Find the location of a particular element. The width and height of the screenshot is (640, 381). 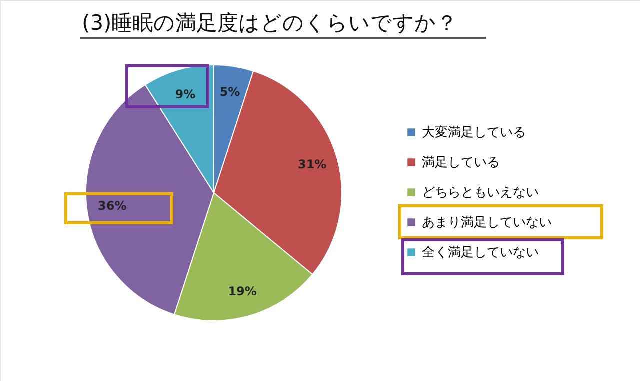

legend-label: どちらともいえない is located at coordinates (480, 193).